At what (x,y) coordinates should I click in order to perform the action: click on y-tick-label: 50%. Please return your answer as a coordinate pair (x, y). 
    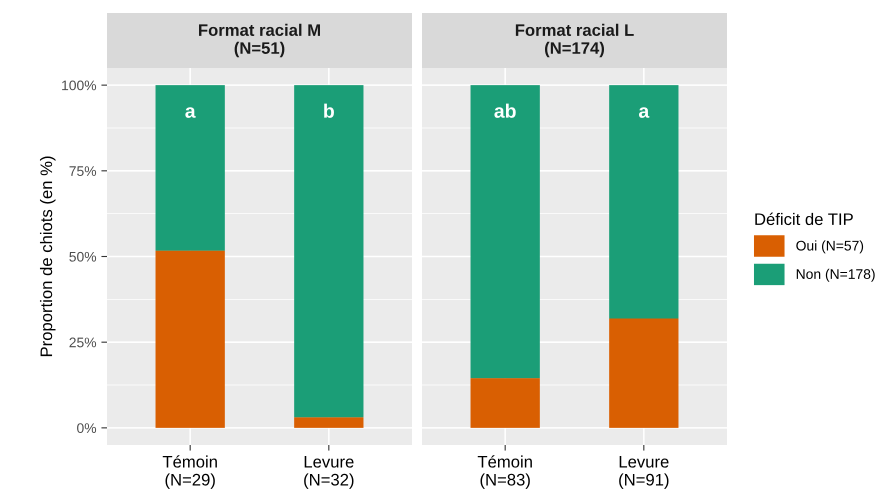
    Looking at the image, I should click on (82, 257).